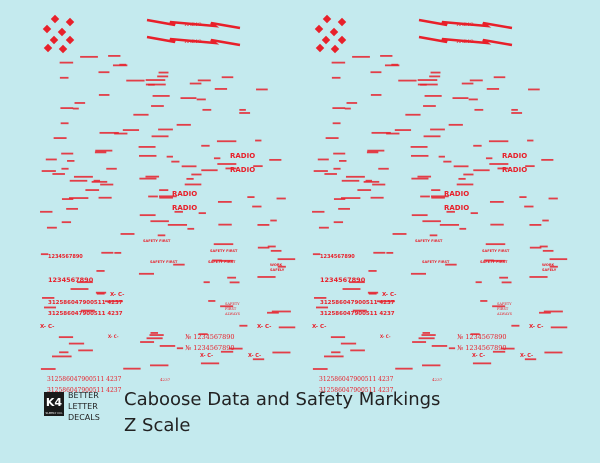 This screenshot has height=463, width=600. What do you see at coordinates (482, 337) in the screenshot?
I see `marking-text: № 1234567890` at bounding box center [482, 337].